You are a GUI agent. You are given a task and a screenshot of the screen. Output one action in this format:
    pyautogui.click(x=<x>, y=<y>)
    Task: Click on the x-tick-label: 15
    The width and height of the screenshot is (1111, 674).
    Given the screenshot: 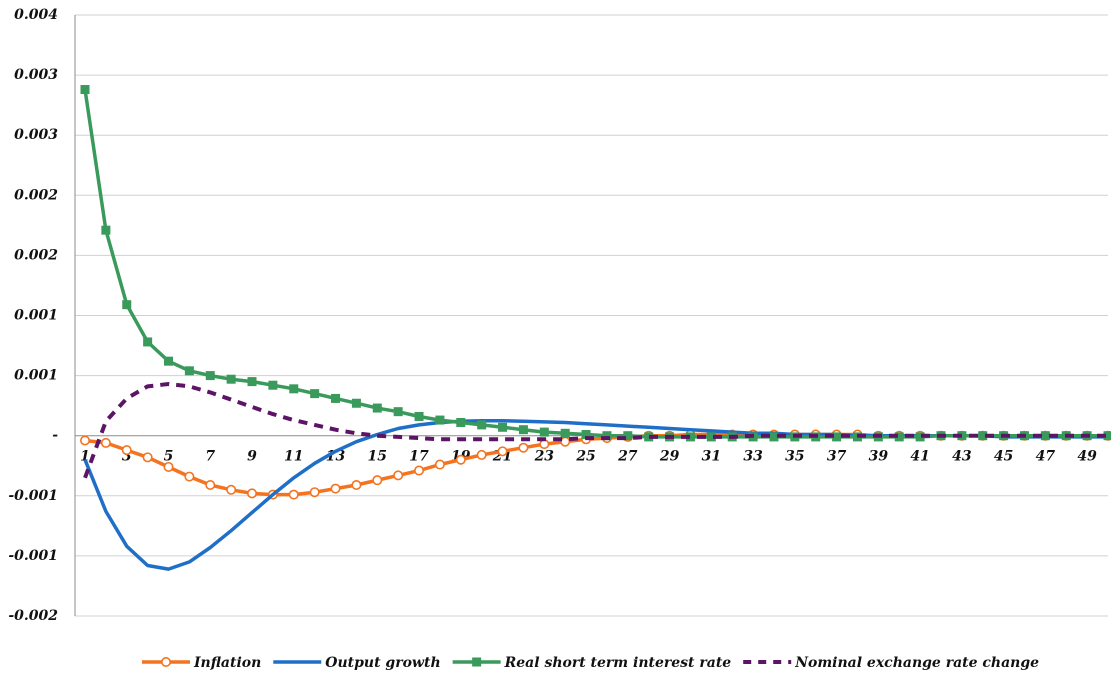 What is the action you would take?
    pyautogui.click(x=377, y=457)
    